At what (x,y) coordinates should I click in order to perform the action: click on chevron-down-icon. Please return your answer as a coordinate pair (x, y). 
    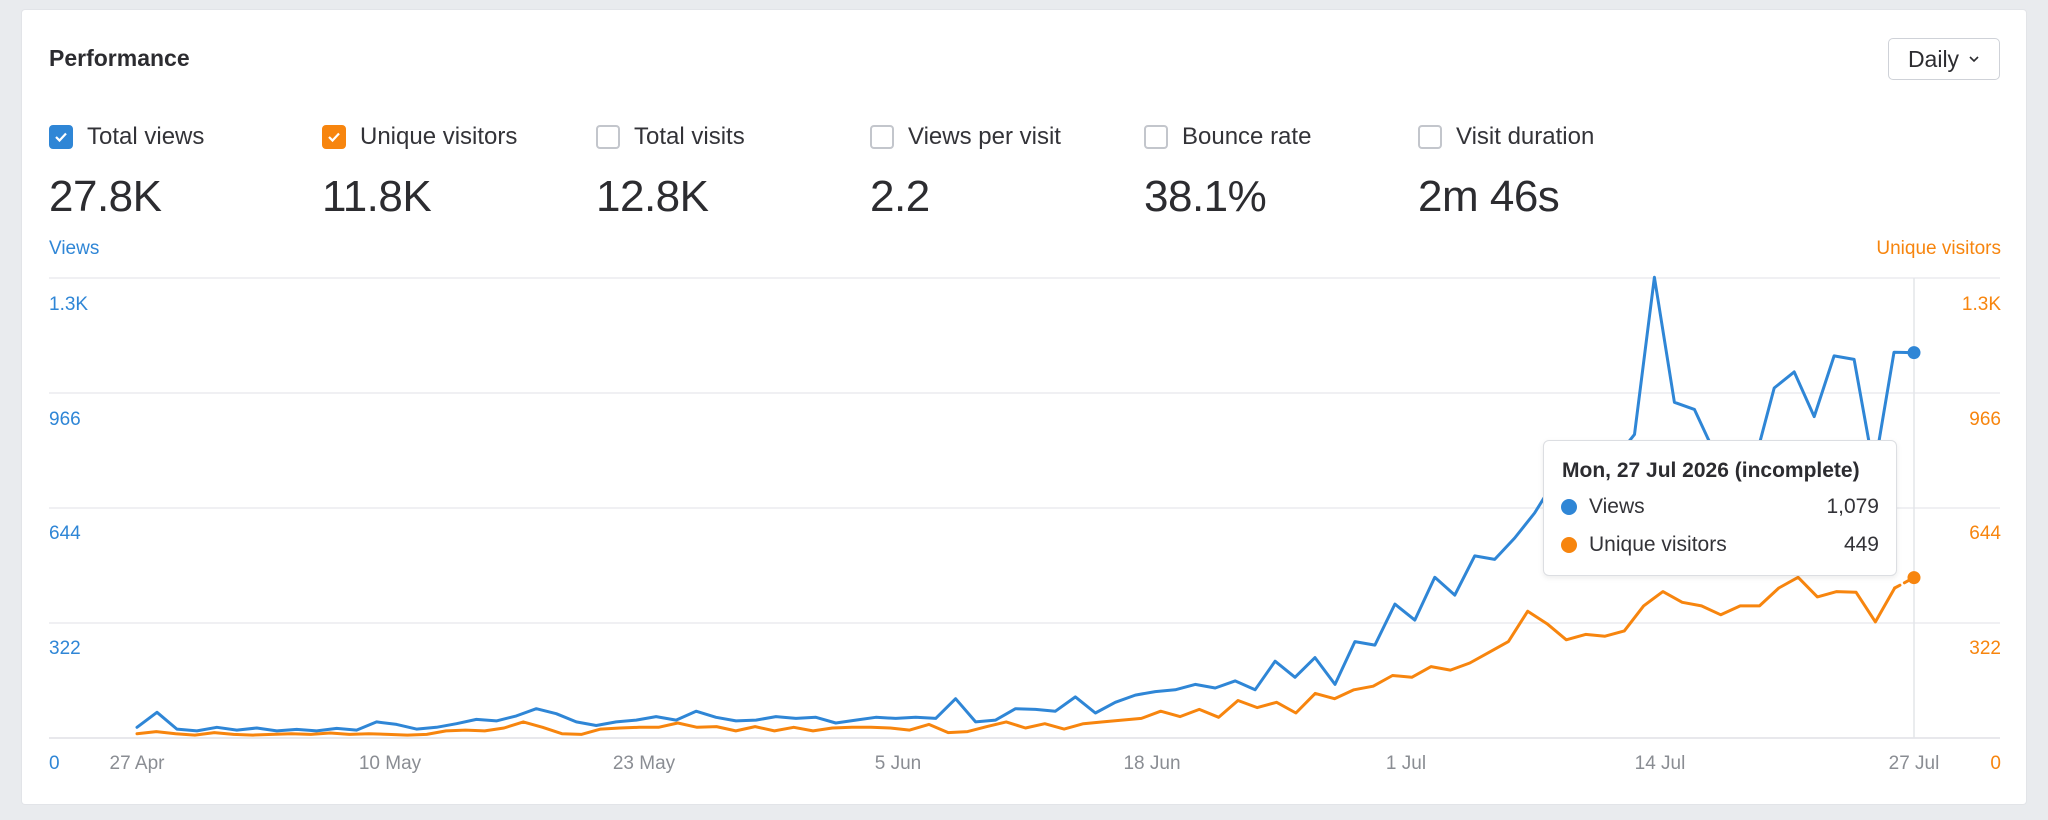
    Looking at the image, I should click on (1974, 59).